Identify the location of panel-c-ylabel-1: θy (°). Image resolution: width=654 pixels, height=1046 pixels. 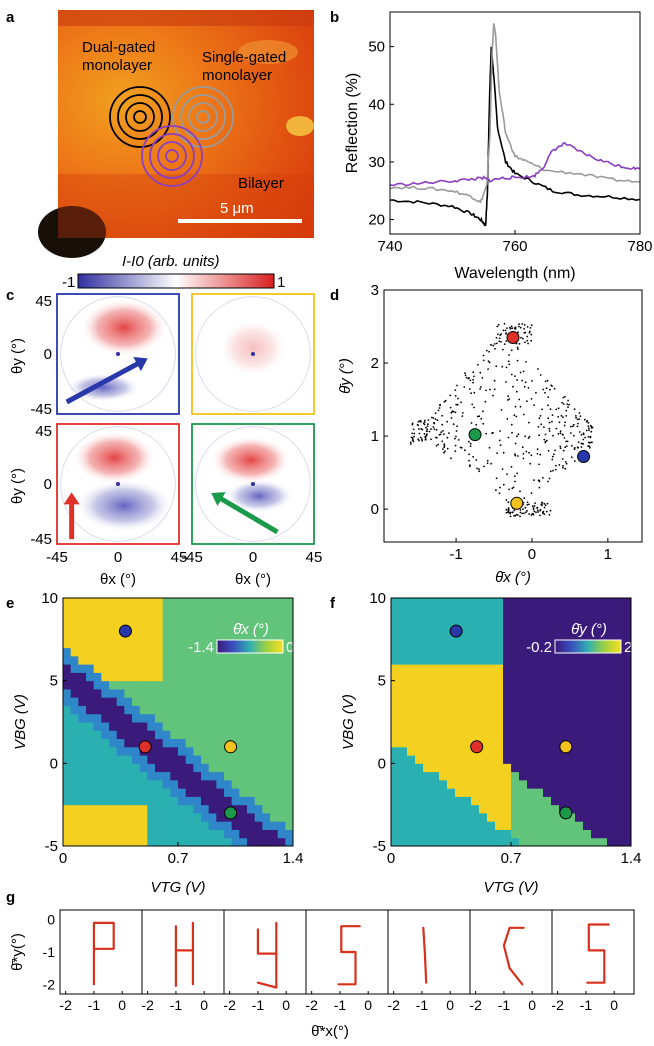
(17, 486).